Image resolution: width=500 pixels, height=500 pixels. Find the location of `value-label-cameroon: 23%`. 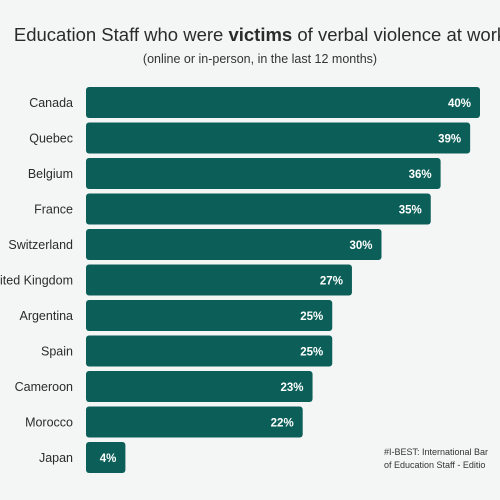

value-label-cameroon: 23% is located at coordinates (292, 388).